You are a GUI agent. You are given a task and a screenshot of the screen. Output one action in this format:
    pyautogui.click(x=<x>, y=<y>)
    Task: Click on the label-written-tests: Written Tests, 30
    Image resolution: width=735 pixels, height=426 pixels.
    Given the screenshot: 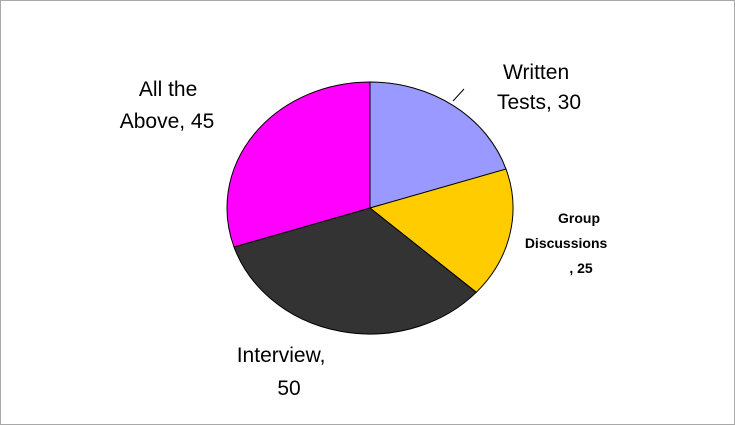 What is the action you would take?
    pyautogui.click(x=539, y=87)
    